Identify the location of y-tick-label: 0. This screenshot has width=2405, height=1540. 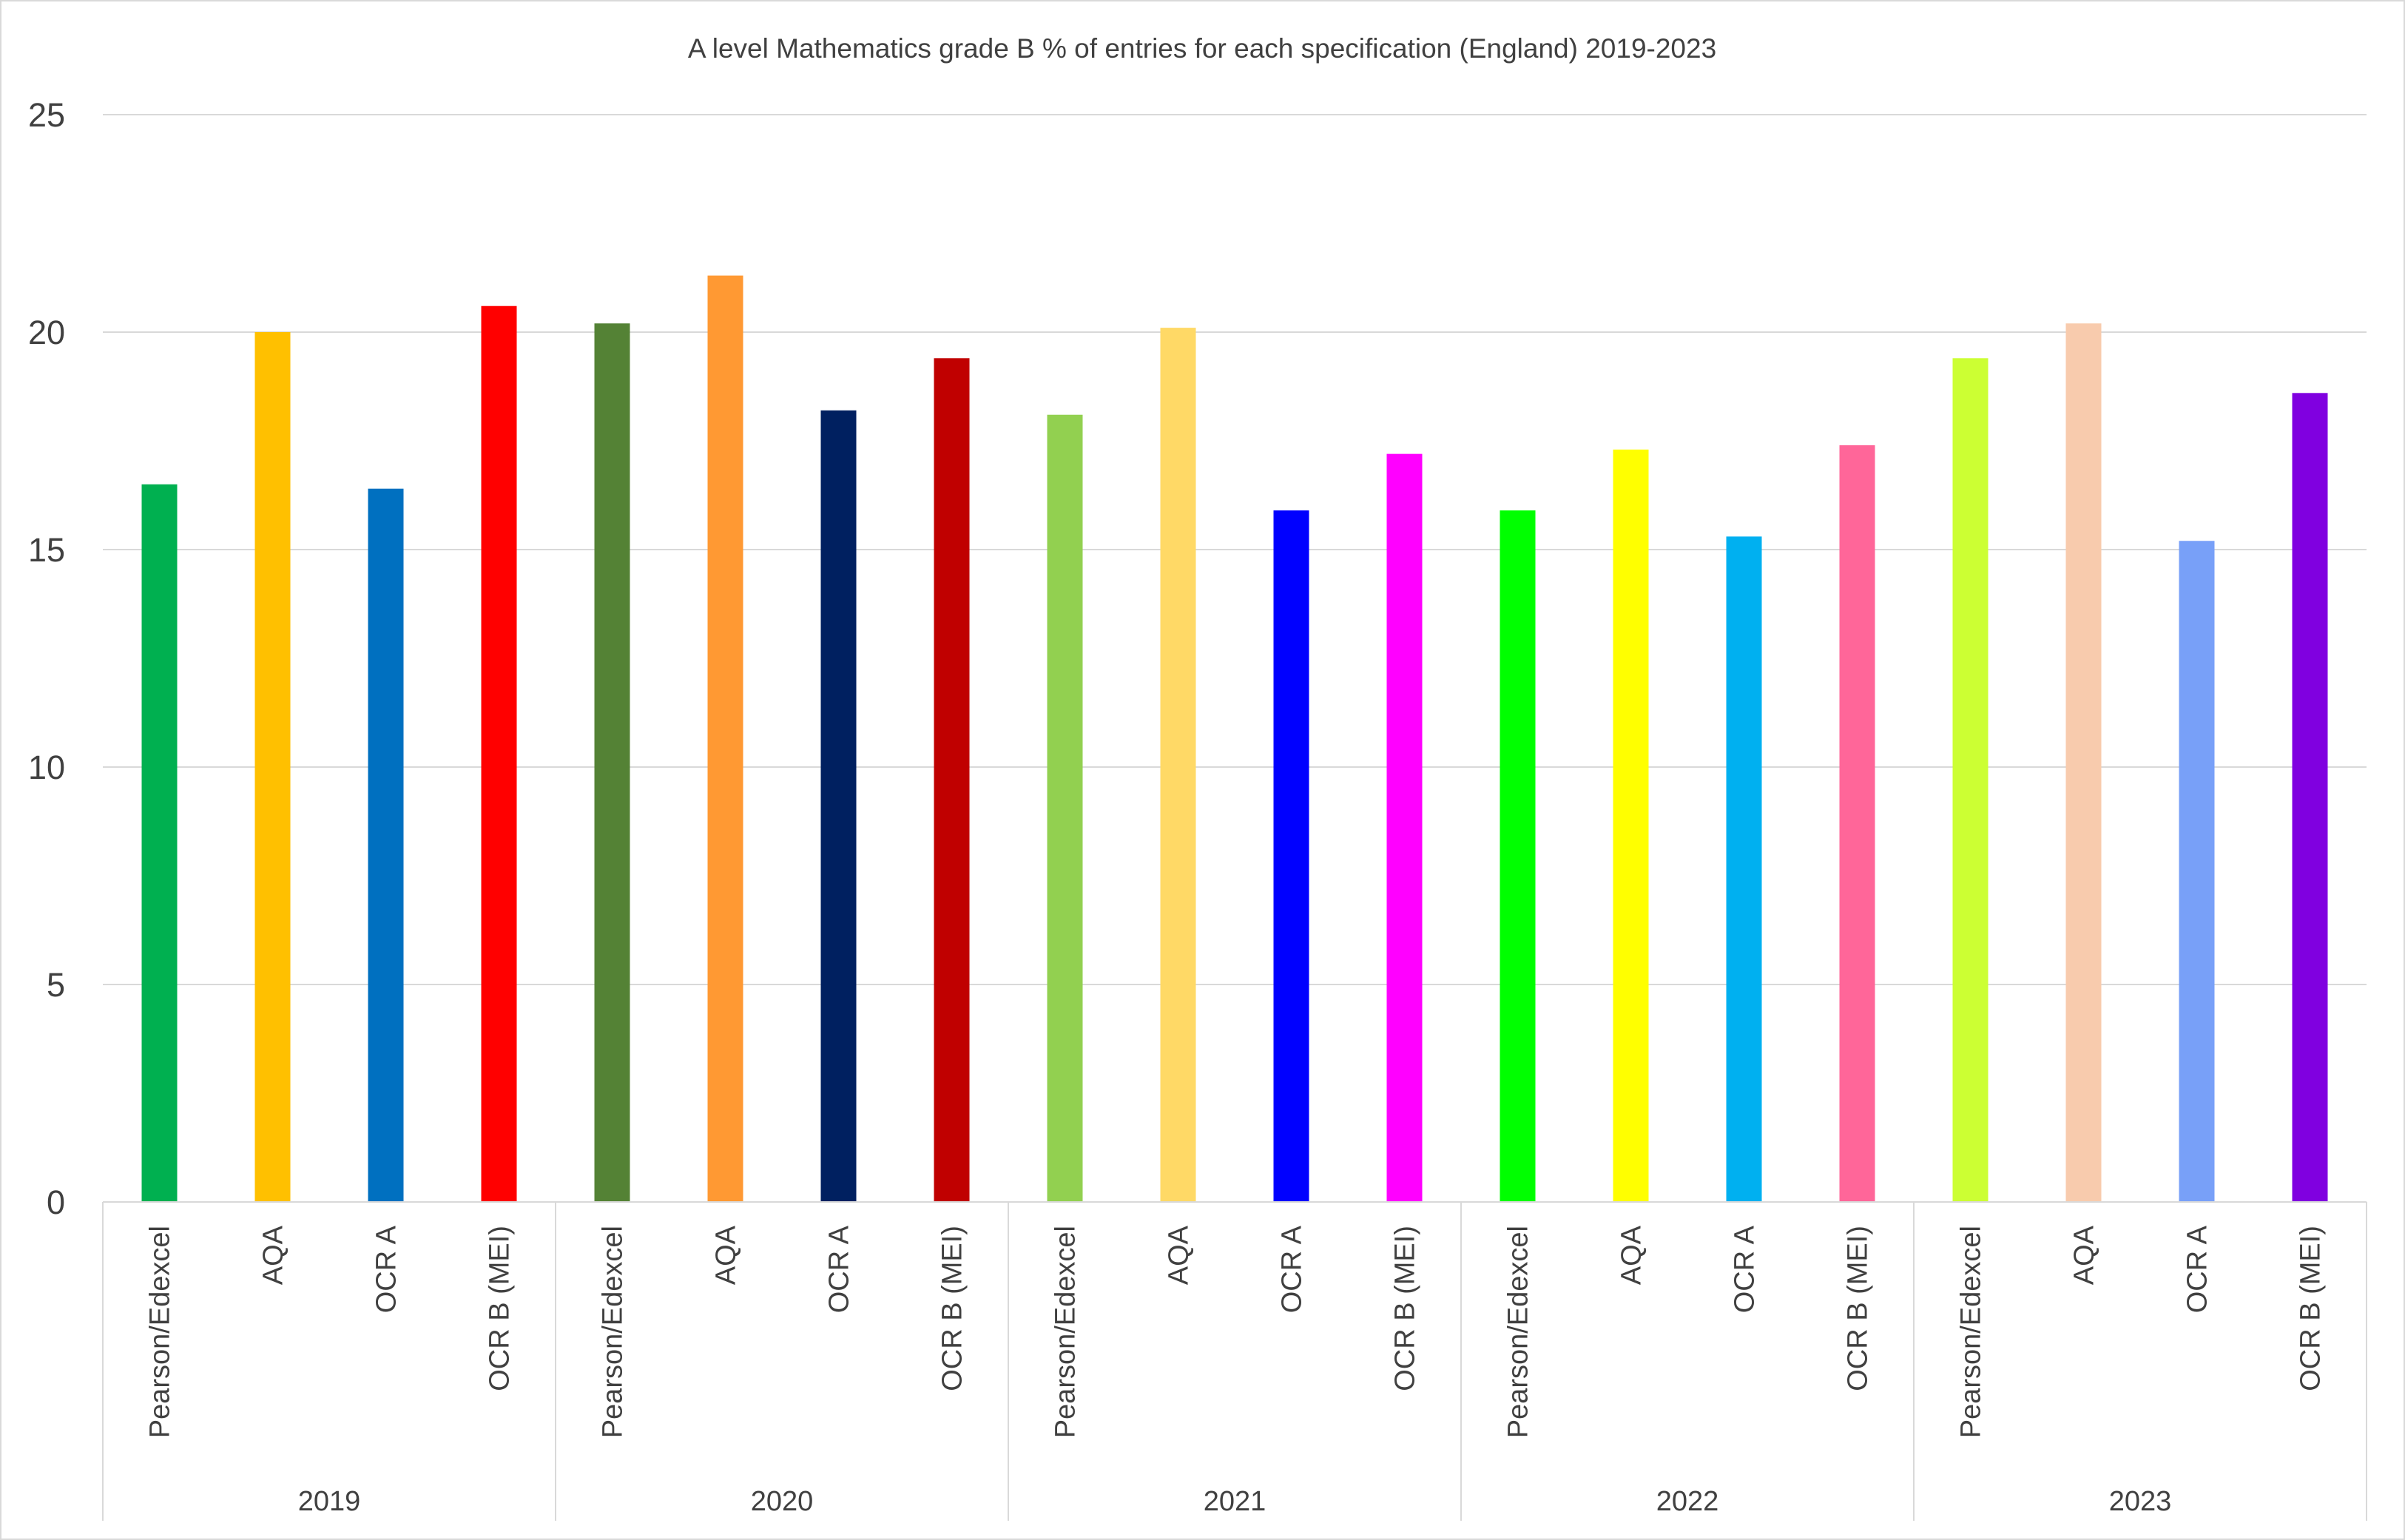
(56, 1202).